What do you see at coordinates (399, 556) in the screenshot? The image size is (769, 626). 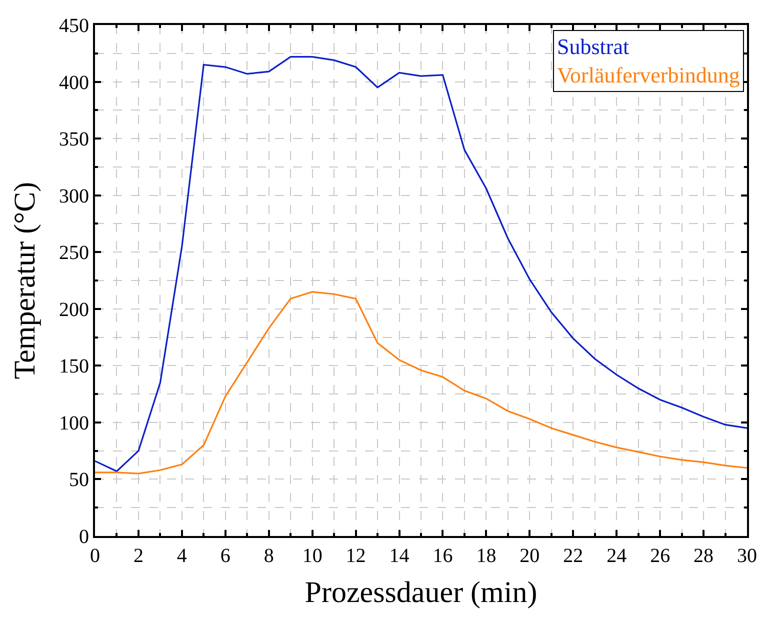 I see `x-tick-label: 14` at bounding box center [399, 556].